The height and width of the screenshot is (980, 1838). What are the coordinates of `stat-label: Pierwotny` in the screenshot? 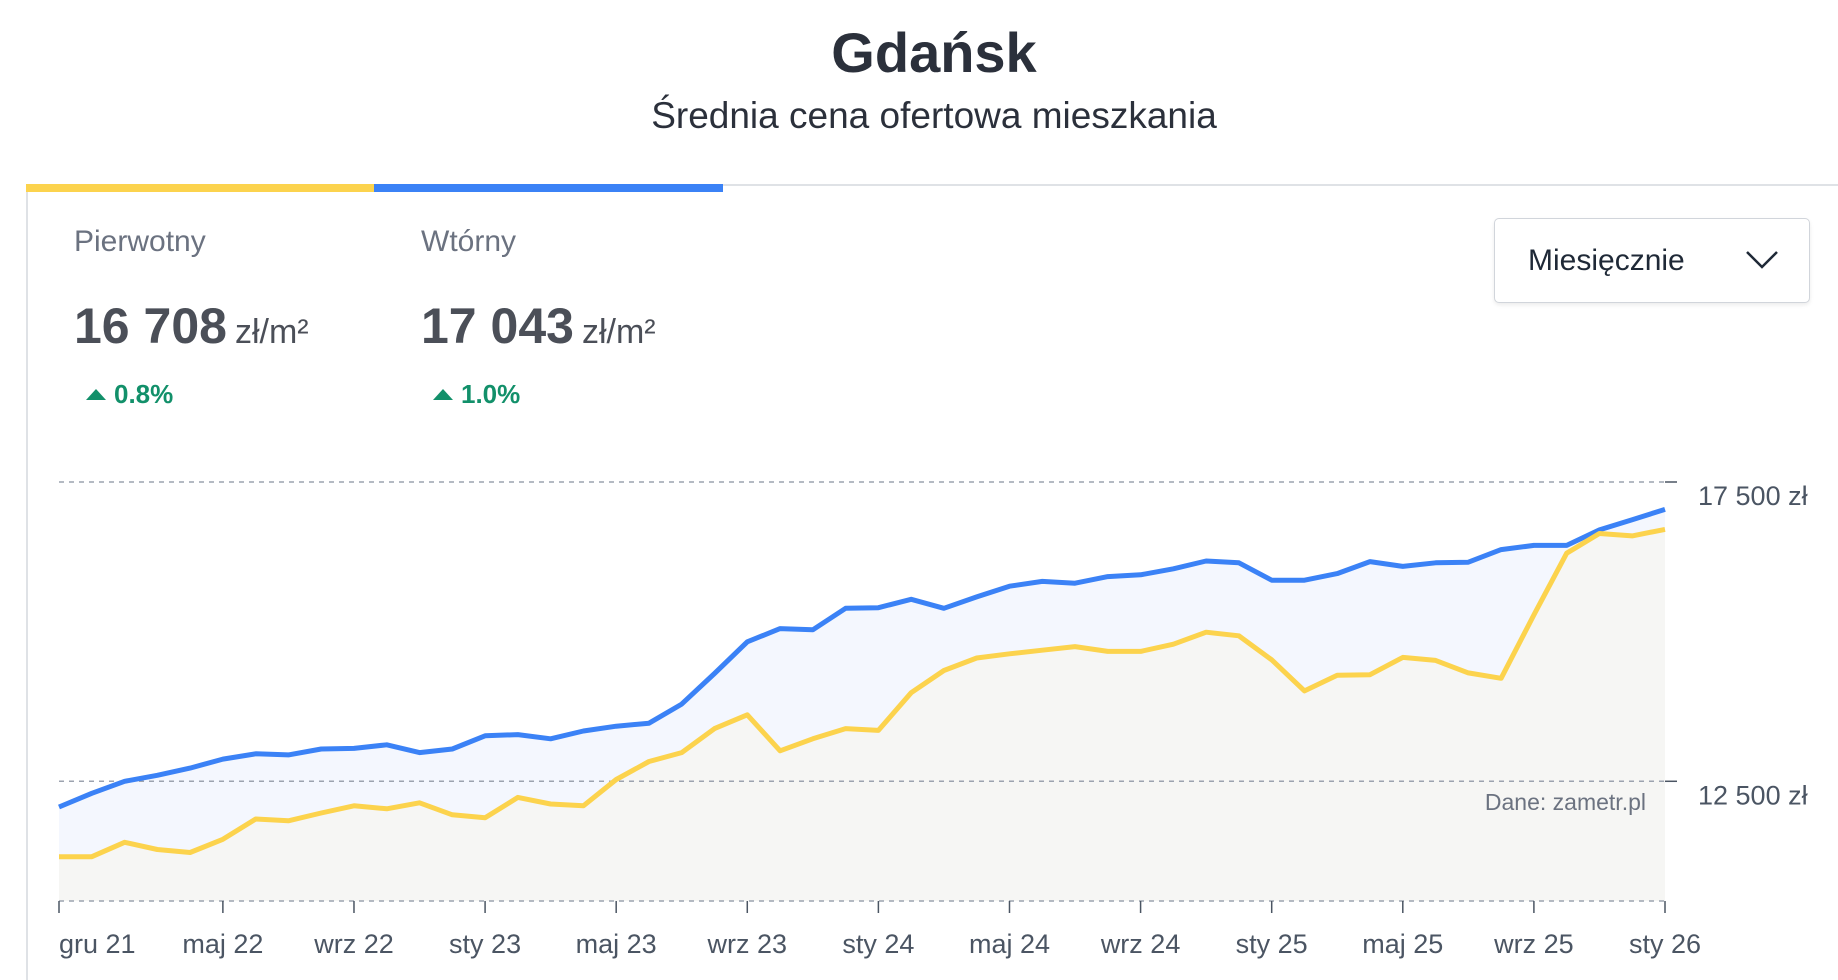 It's located at (140, 241).